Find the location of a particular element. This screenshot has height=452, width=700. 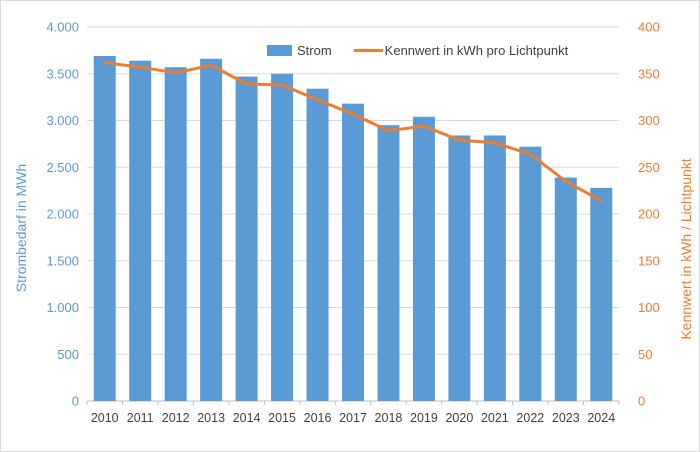

left-axis-tick-label: 500 is located at coordinates (68, 354).